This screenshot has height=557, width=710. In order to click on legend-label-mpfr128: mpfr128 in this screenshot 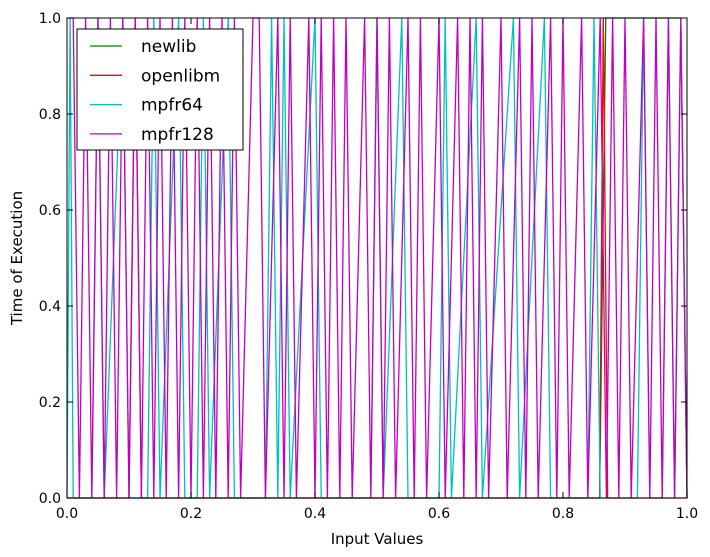, I will do `click(177, 135)`.